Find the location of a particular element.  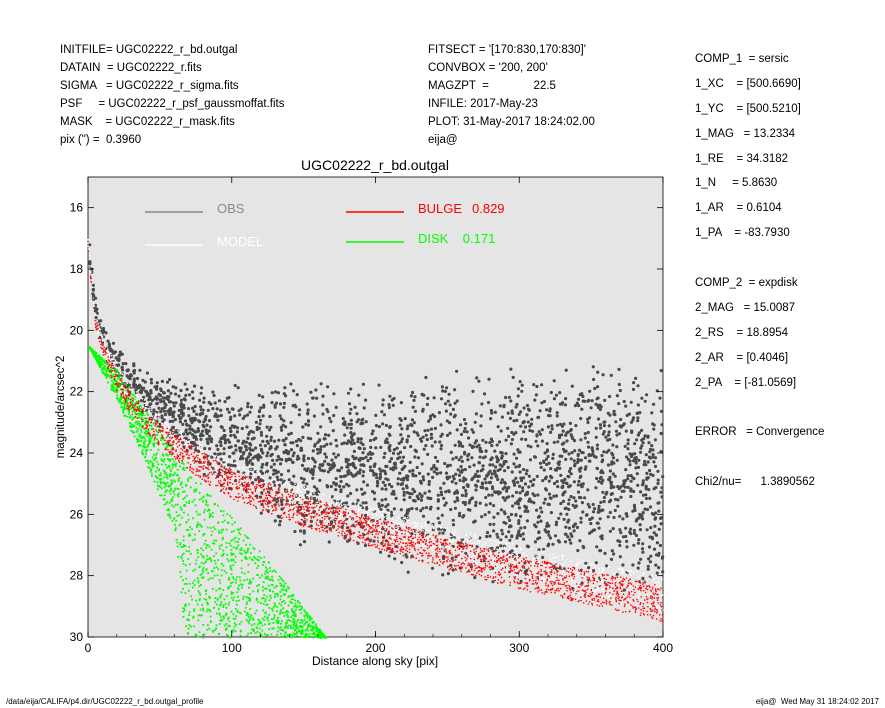

fit-parameter-line: 1_MAG = 13.2334 is located at coordinates (745, 133).